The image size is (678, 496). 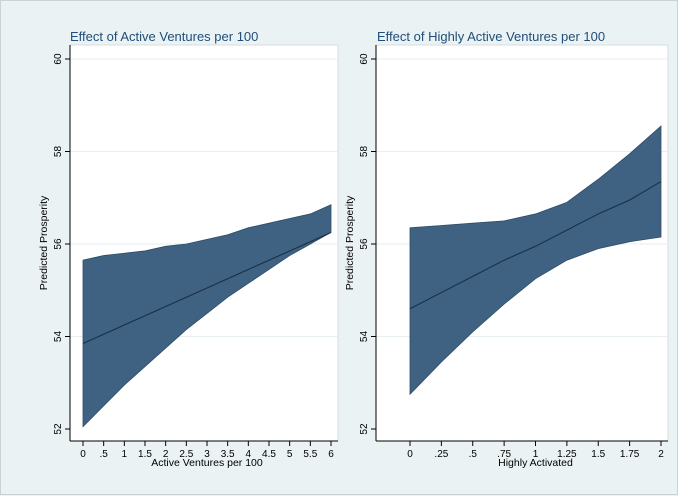 I want to click on x-tick-label: 4.5, so click(x=269, y=454).